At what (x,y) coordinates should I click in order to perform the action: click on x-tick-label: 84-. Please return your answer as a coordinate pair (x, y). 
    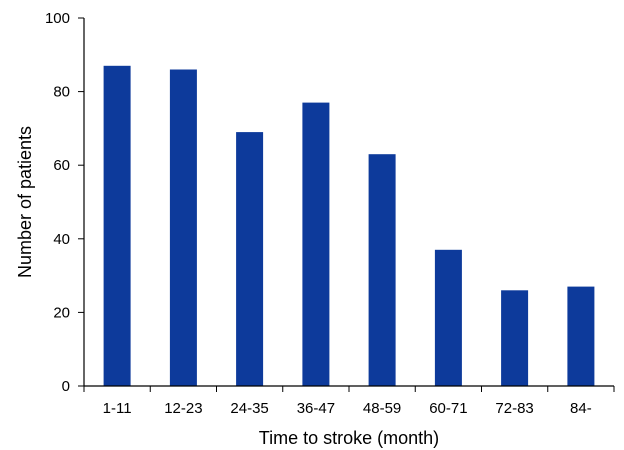
    Looking at the image, I should click on (581, 408).